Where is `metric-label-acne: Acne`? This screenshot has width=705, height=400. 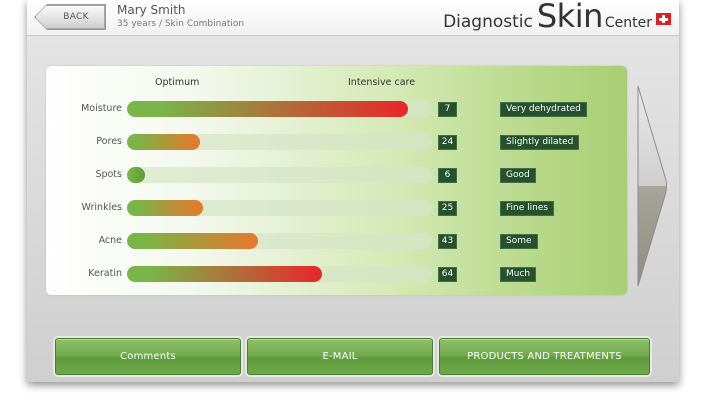
metric-label-acne: Acne is located at coordinates (110, 240).